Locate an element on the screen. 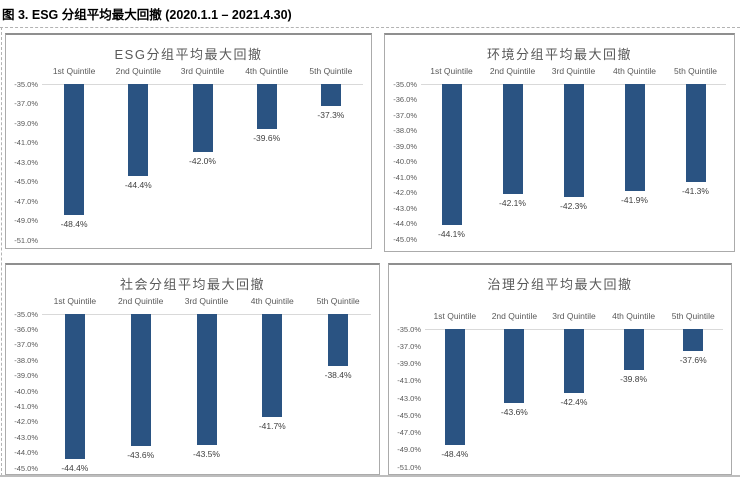  data-label: -38.4% is located at coordinates (338, 375).